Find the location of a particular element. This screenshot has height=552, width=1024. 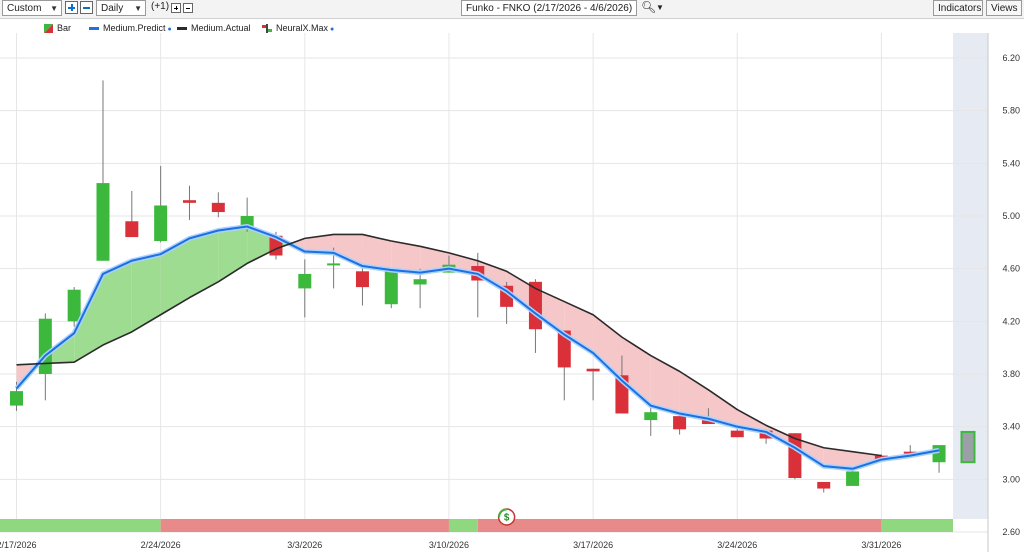

y-tick-label: 3.40 is located at coordinates (1011, 427).